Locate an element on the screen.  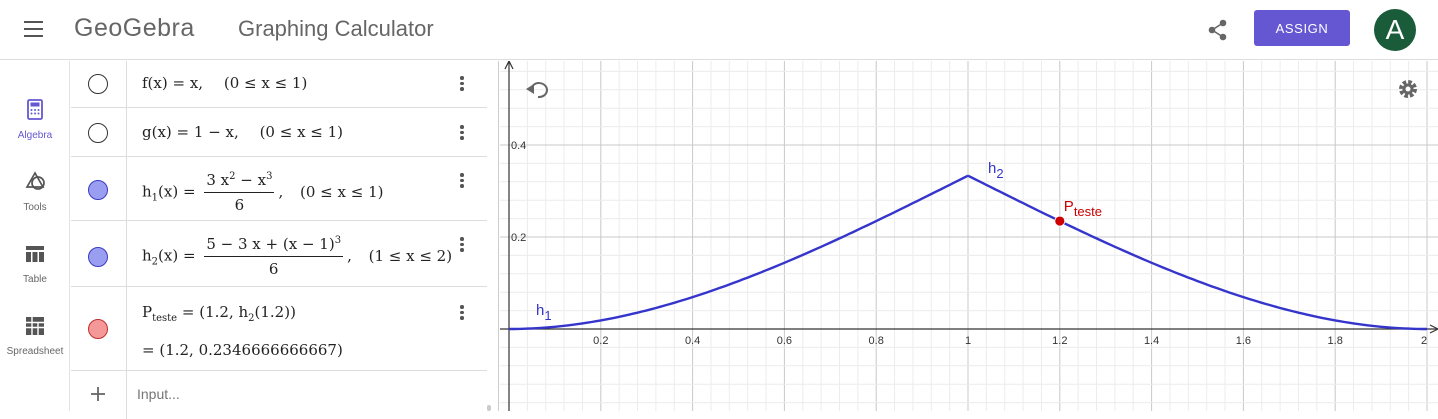
h1-fraction: 3 x2 − x3 6 is located at coordinates (239, 192).